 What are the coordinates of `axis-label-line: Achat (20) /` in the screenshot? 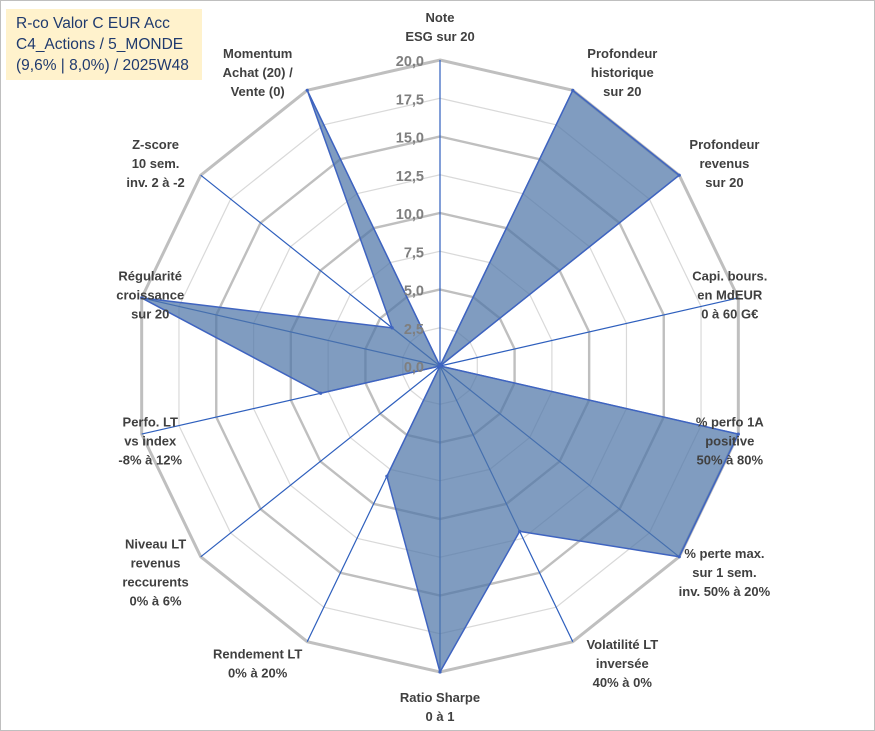 It's located at (258, 72).